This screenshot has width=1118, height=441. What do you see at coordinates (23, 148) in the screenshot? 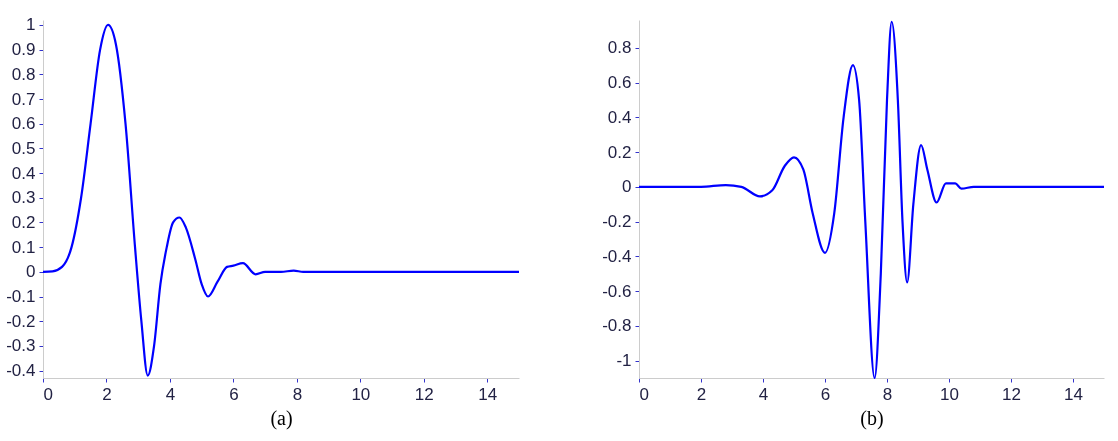
I see `y-tick-label: 0.5` at bounding box center [23, 148].